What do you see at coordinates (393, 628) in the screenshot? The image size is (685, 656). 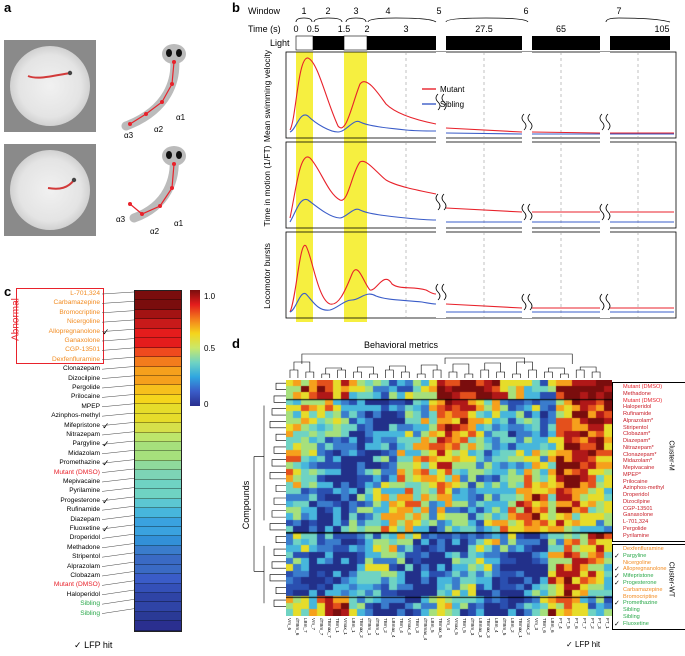 I see `metric-label: LBmax_4` at bounding box center [393, 628].